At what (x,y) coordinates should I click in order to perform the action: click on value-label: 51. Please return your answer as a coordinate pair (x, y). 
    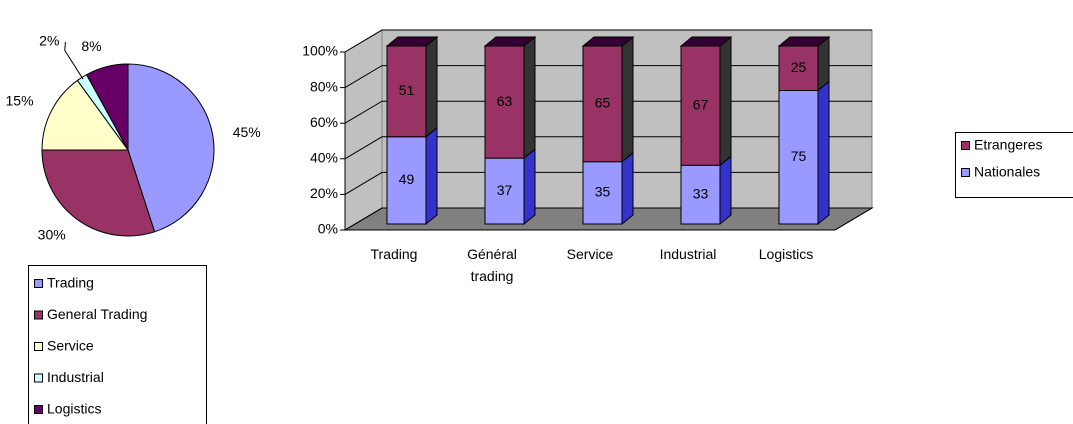
    Looking at the image, I should click on (407, 90).